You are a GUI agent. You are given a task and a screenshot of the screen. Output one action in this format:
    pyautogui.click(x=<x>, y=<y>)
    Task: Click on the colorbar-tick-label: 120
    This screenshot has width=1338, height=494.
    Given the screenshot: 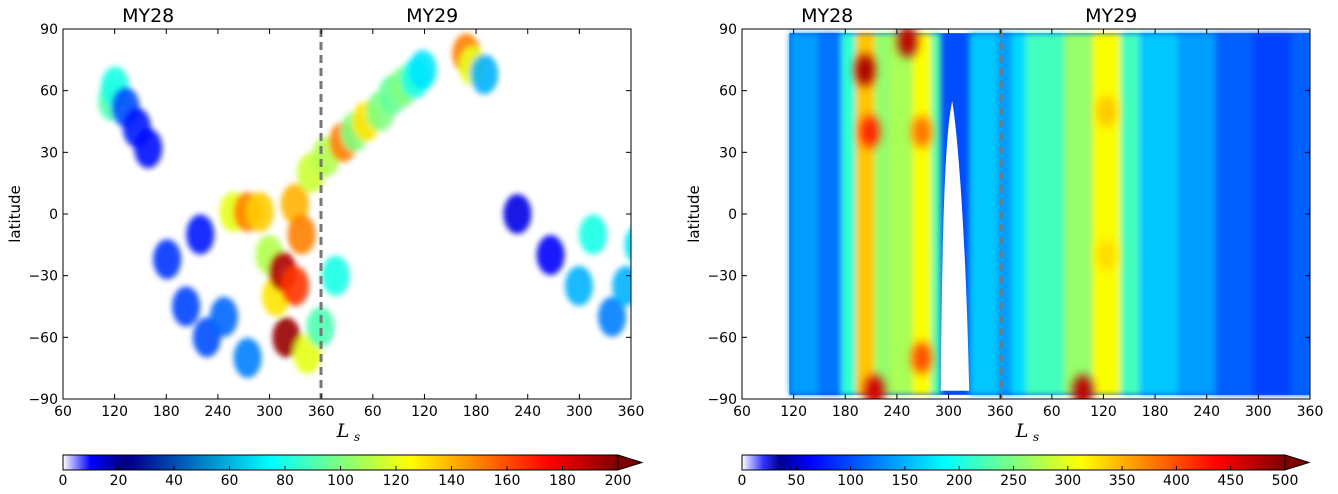 What is the action you would take?
    pyautogui.click(x=396, y=481)
    